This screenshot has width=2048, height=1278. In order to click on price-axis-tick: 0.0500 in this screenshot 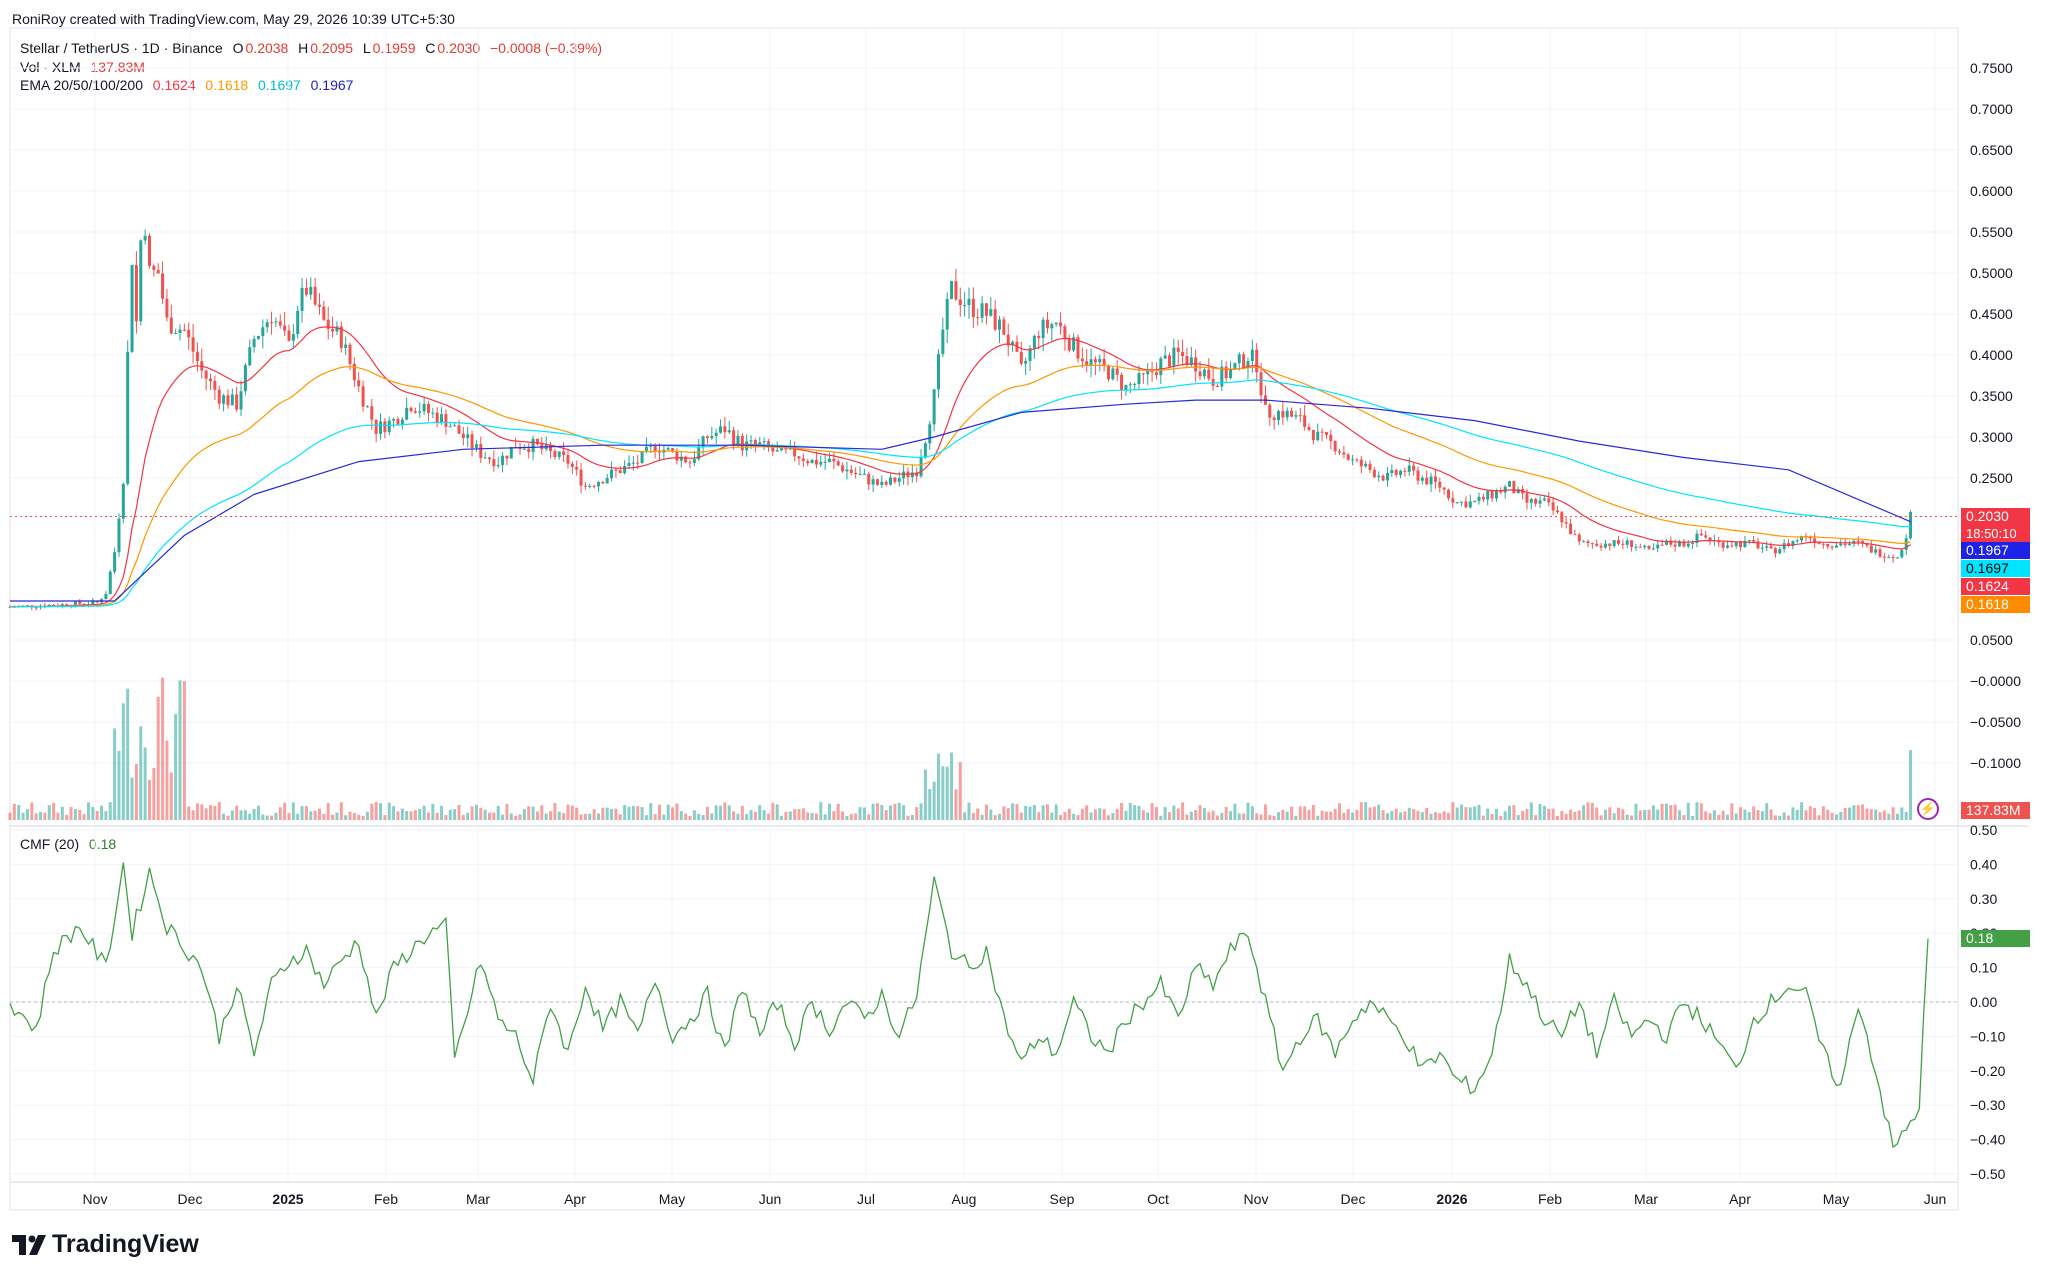, I will do `click(1991, 640)`.